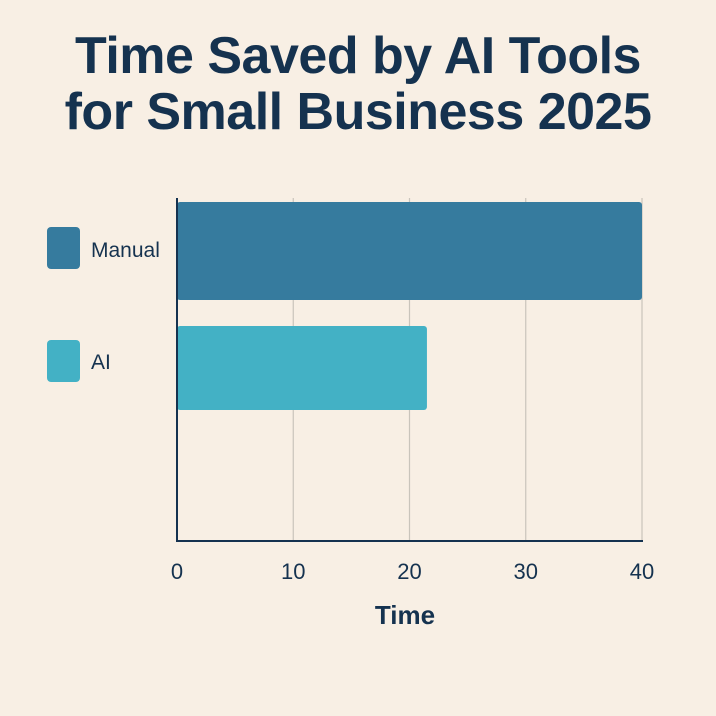 The height and width of the screenshot is (716, 716). I want to click on legend-label-manual: Manual, so click(125, 250).